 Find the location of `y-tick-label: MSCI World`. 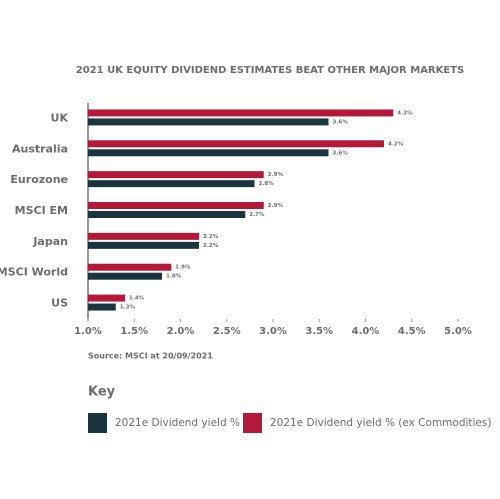

y-tick-label: MSCI World is located at coordinates (34, 272).